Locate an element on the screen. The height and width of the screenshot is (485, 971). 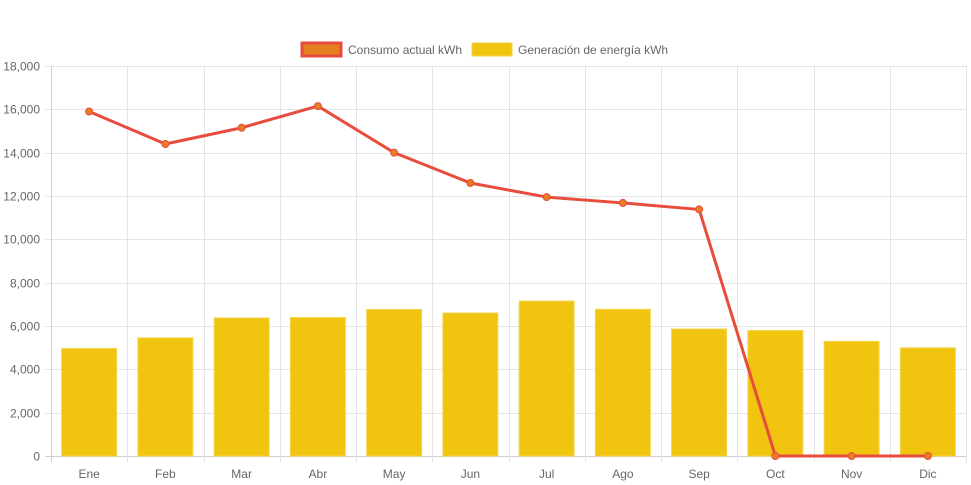
x-tick-label: Jun is located at coordinates (470, 474).